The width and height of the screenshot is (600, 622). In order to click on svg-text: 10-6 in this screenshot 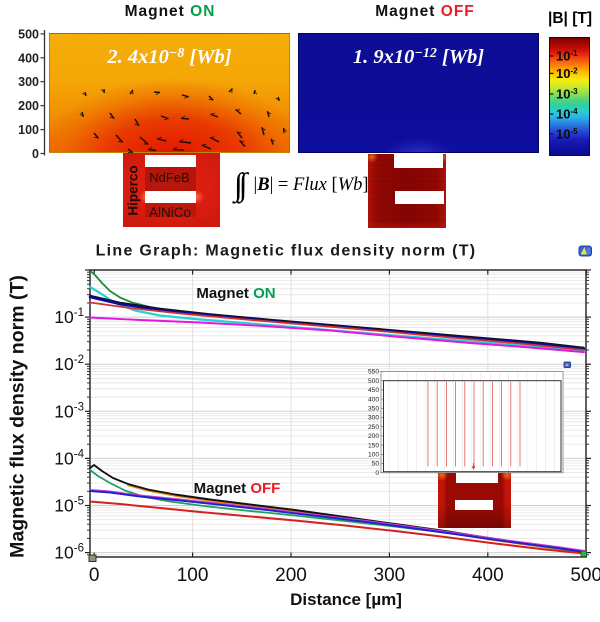, I will do `click(69, 553)`.